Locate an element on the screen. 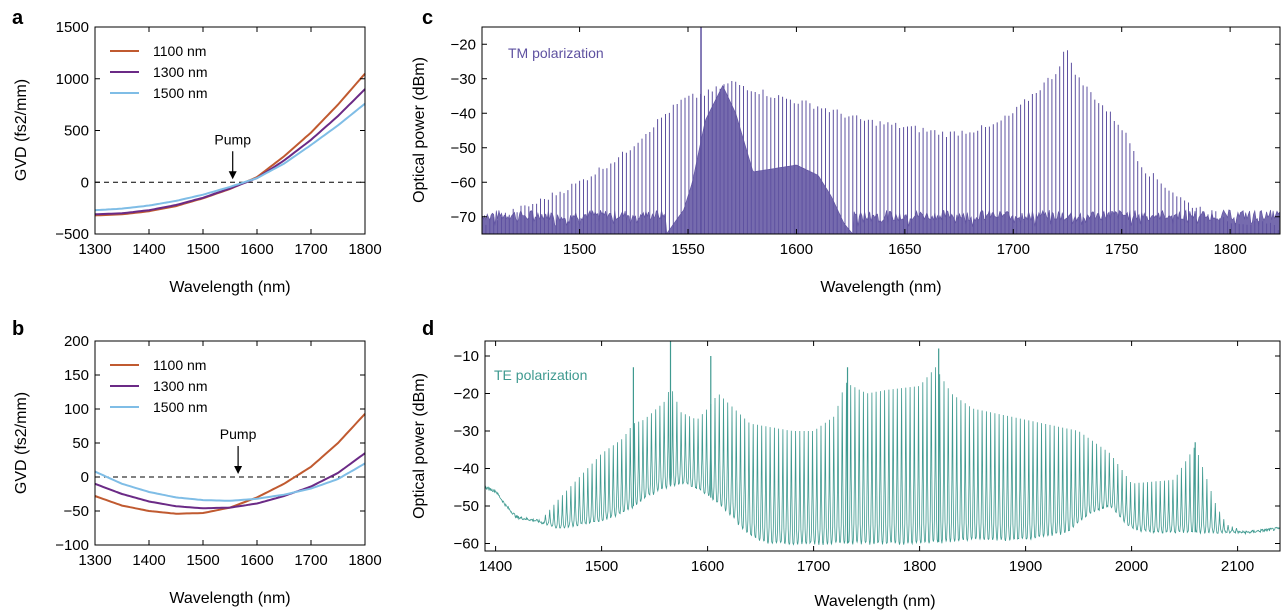 This screenshot has width=1284, height=610. y-tick-label: 1000 is located at coordinates (72, 79).